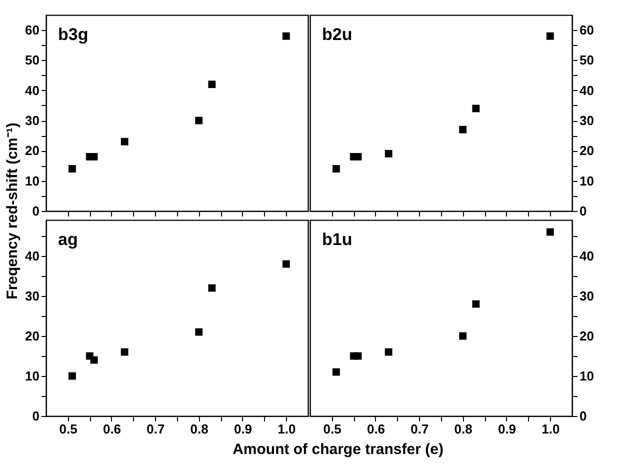  Describe the element at coordinates (73, 34) in the screenshot. I see `text: b3g` at that location.